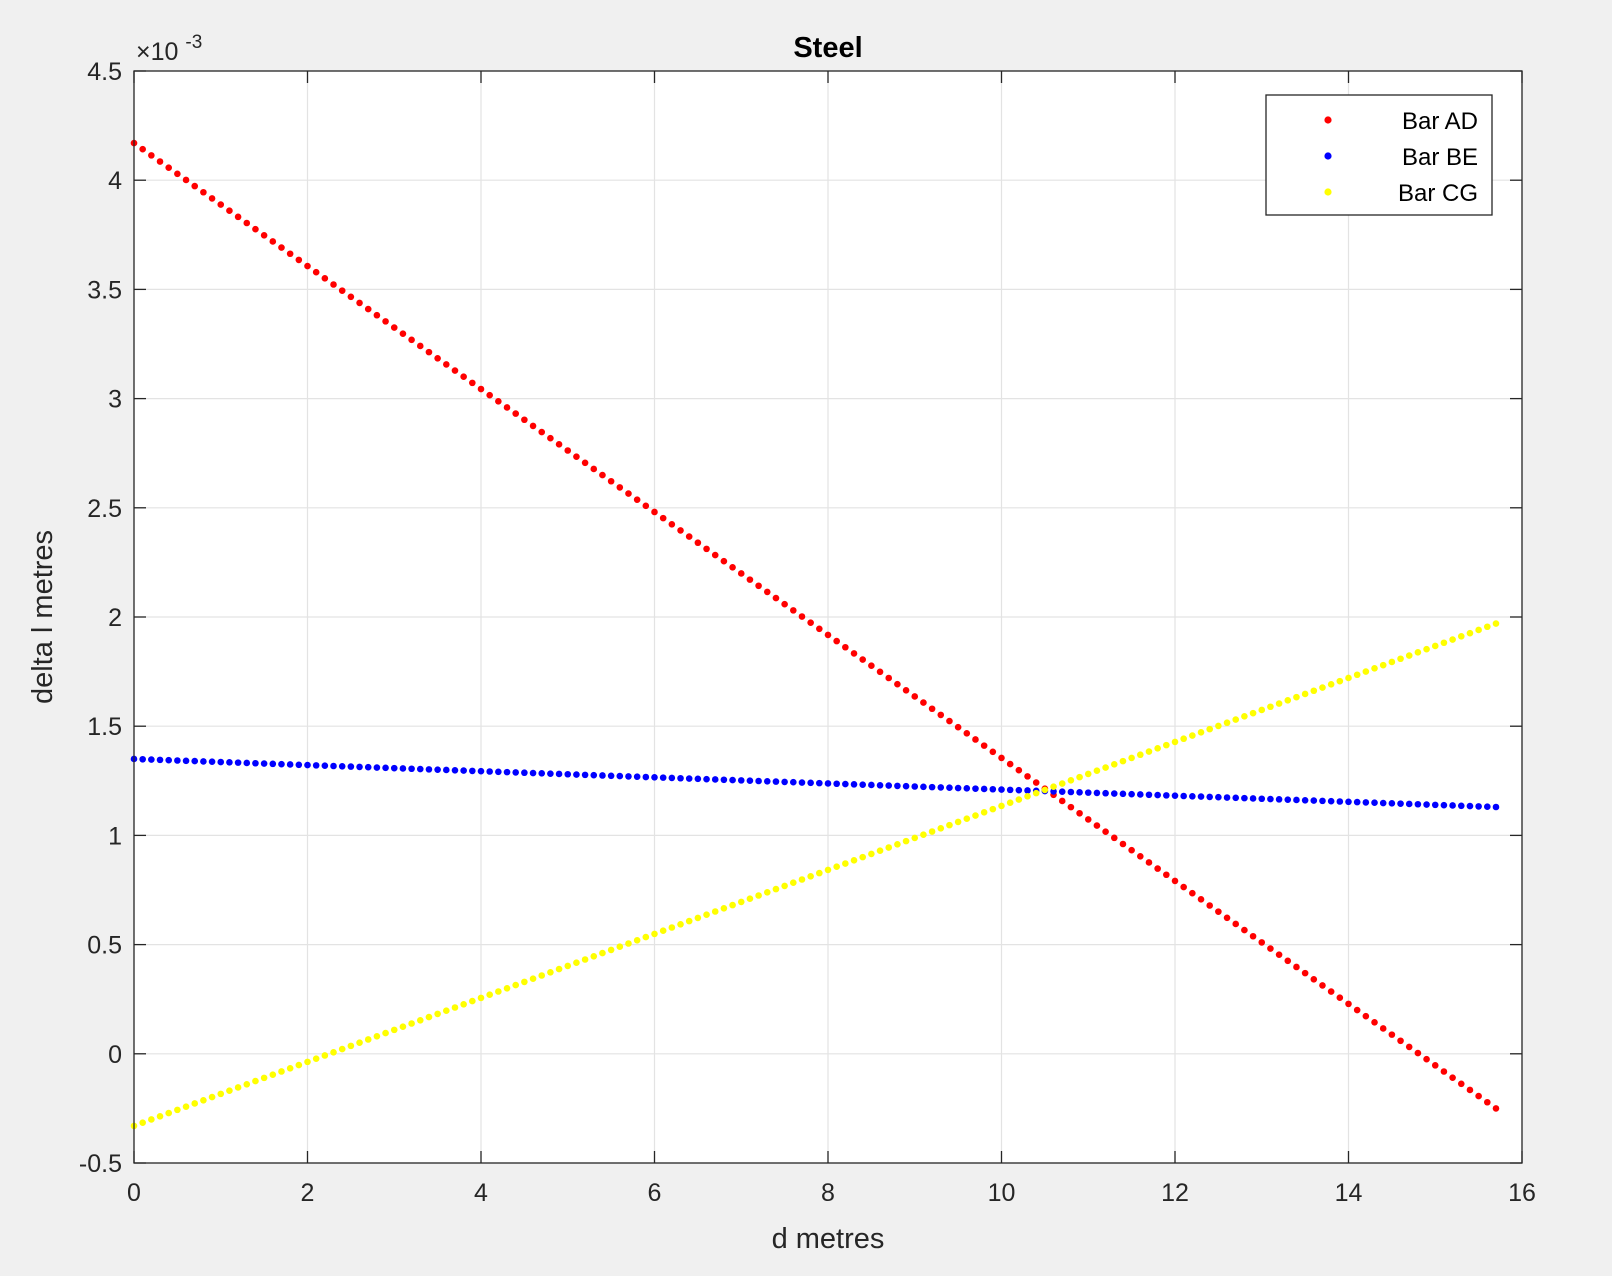 Image resolution: width=1612 pixels, height=1276 pixels. Describe the element at coordinates (828, 1239) in the screenshot. I see `x-axis-label: d metres` at that location.